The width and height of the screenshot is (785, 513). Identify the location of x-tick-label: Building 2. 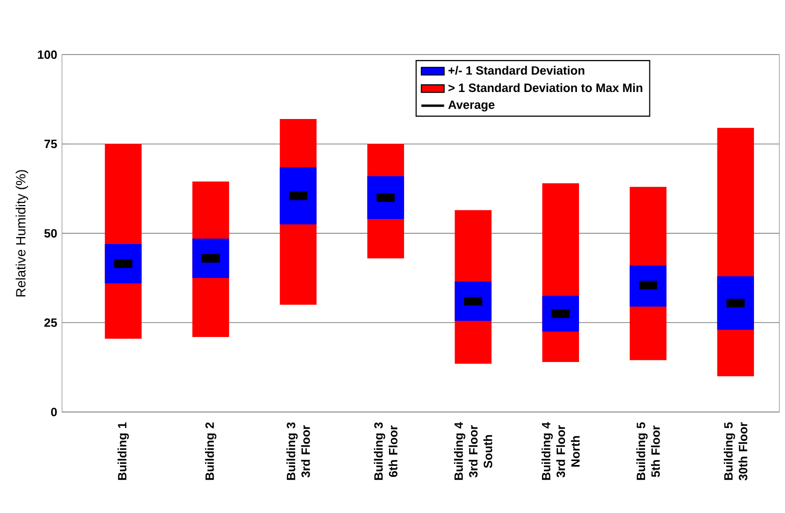
(210, 451).